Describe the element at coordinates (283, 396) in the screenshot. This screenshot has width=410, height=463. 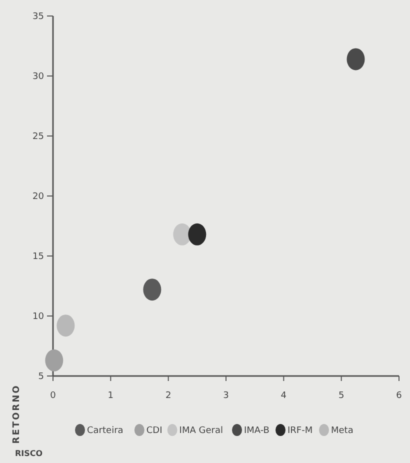
I see `x-tick-label: 4` at that location.